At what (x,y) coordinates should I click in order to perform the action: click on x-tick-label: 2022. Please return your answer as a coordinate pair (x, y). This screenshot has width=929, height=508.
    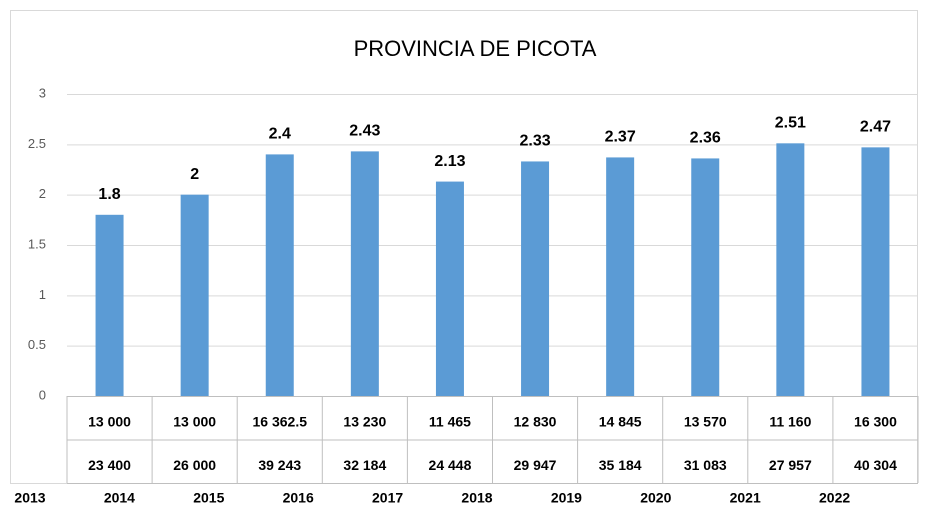
    Looking at the image, I should click on (834, 498).